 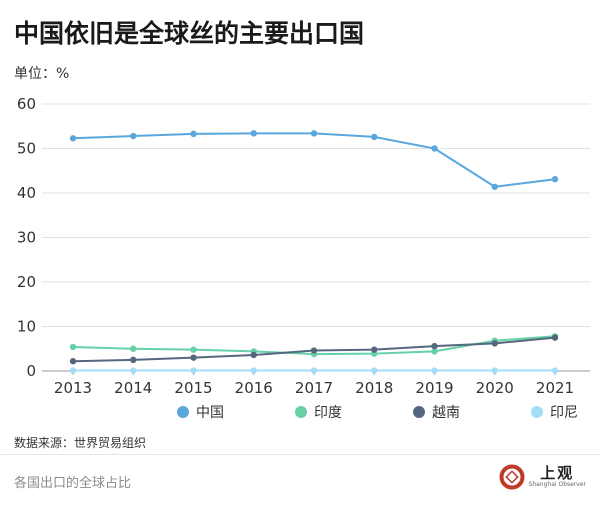 What do you see at coordinates (26, 282) in the screenshot?
I see `y-tick-label: 20` at bounding box center [26, 282].